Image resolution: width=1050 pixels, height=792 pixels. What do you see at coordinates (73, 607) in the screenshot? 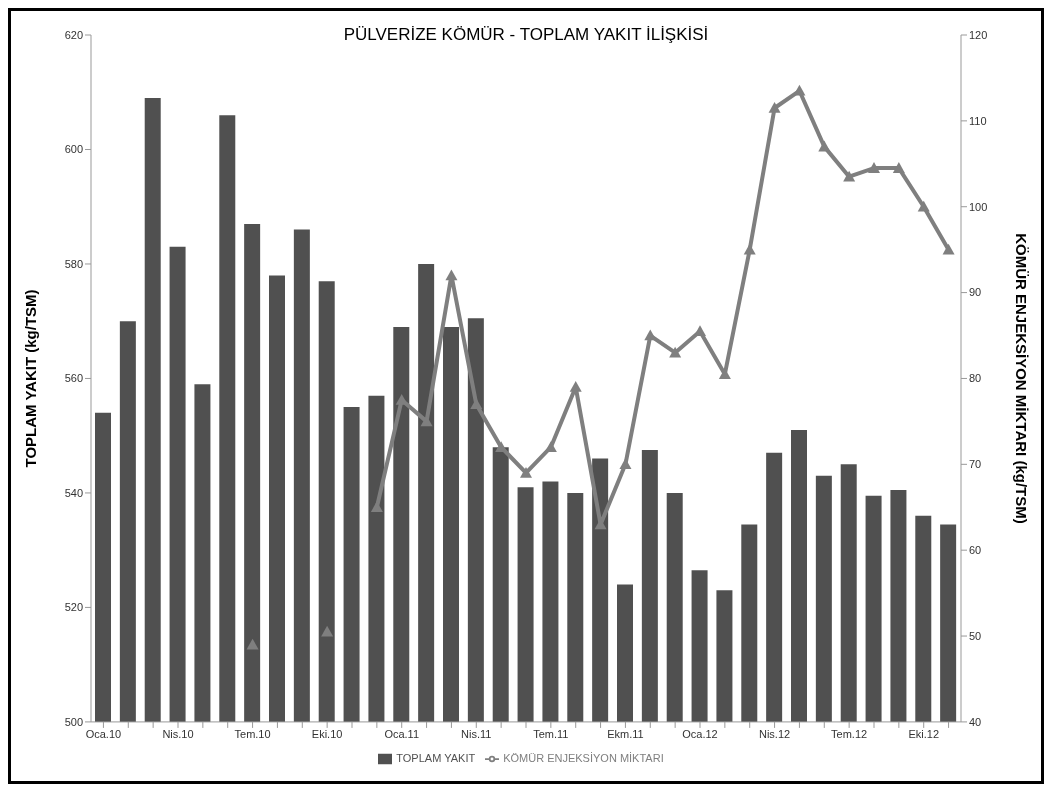
I see `y-tick-label: 520` at bounding box center [73, 607].